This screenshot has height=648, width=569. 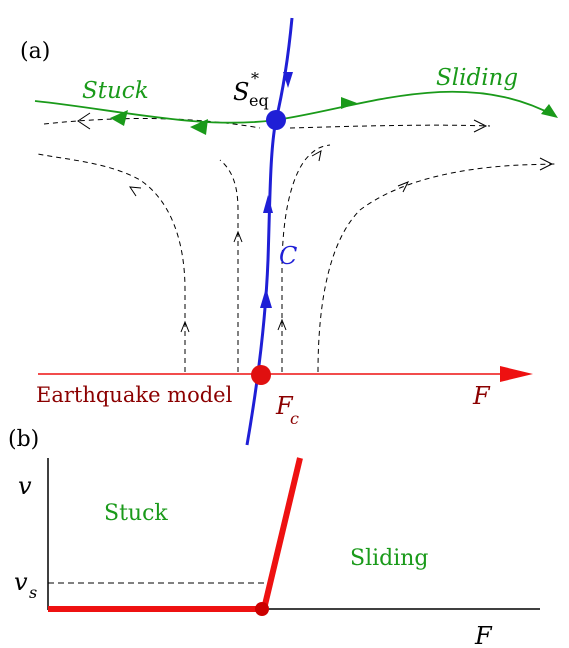 What do you see at coordinates (152, 123) in the screenshot?
I see `trajectory-top-left` at bounding box center [152, 123].